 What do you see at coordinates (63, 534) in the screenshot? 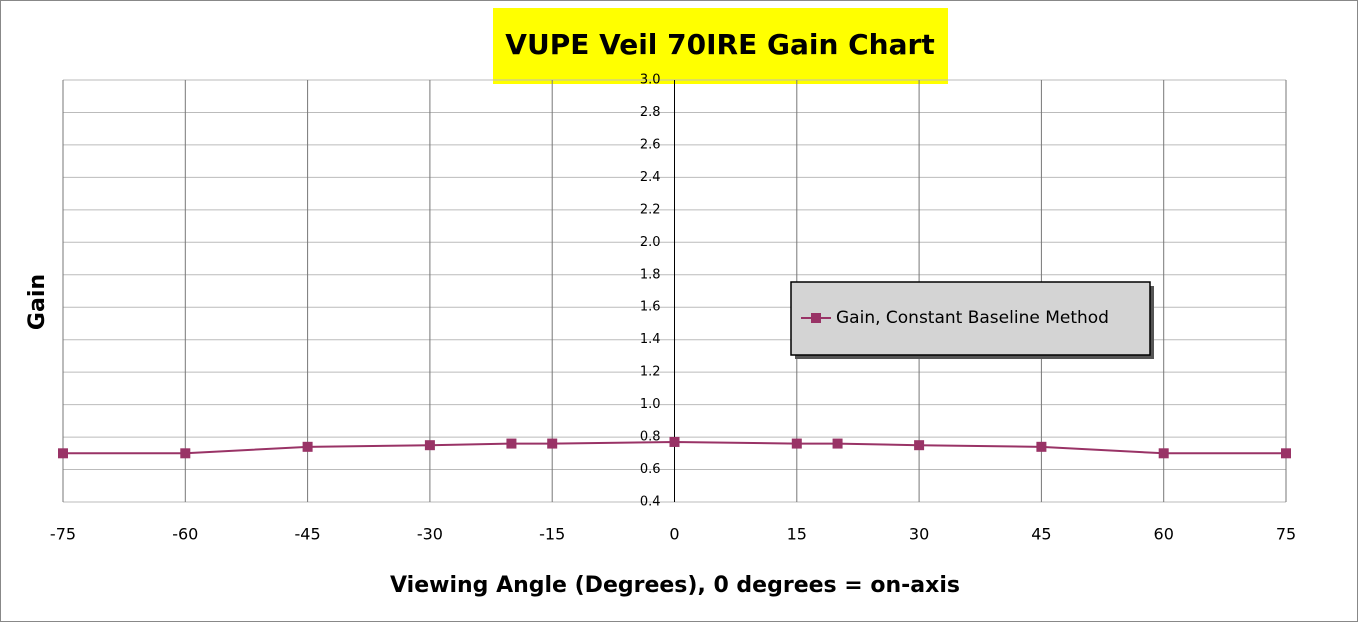
I see `x-tick-label: -75` at bounding box center [63, 534].